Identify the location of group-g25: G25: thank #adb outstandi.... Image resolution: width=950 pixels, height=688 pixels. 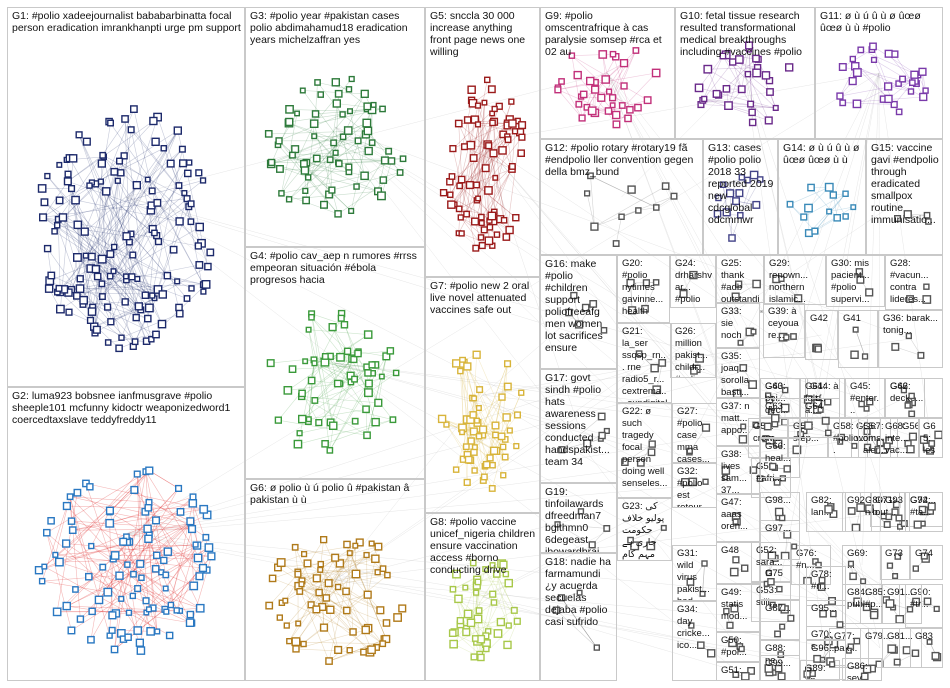
(740, 279).